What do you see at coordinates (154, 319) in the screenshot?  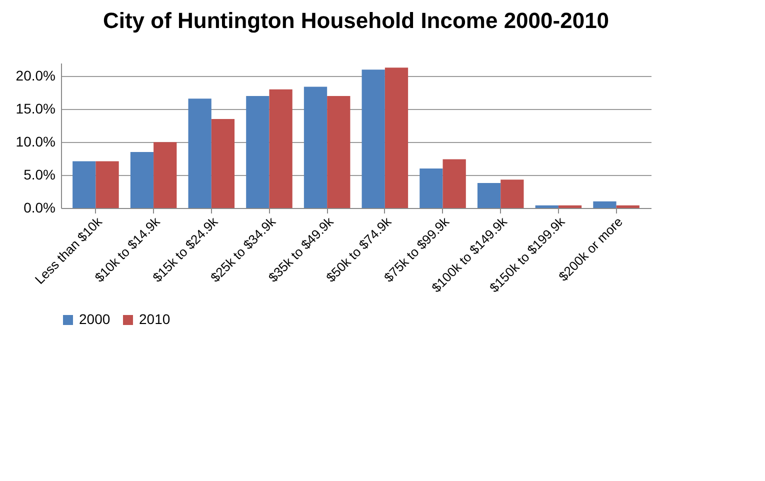 I see `legend-label: 2010` at bounding box center [154, 319].